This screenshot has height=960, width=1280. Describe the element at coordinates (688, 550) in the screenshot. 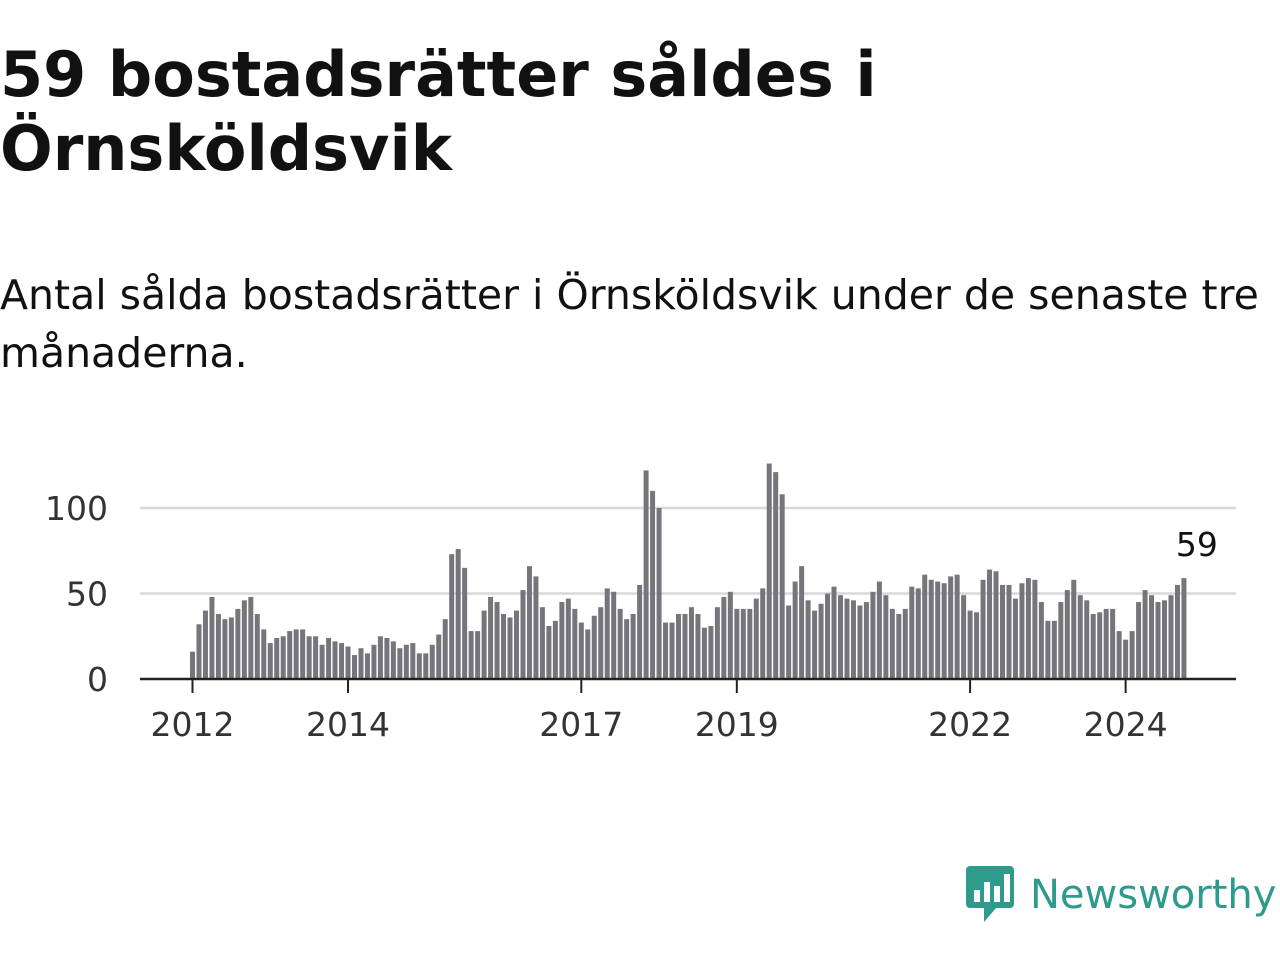

I see `grid-lines` at that location.